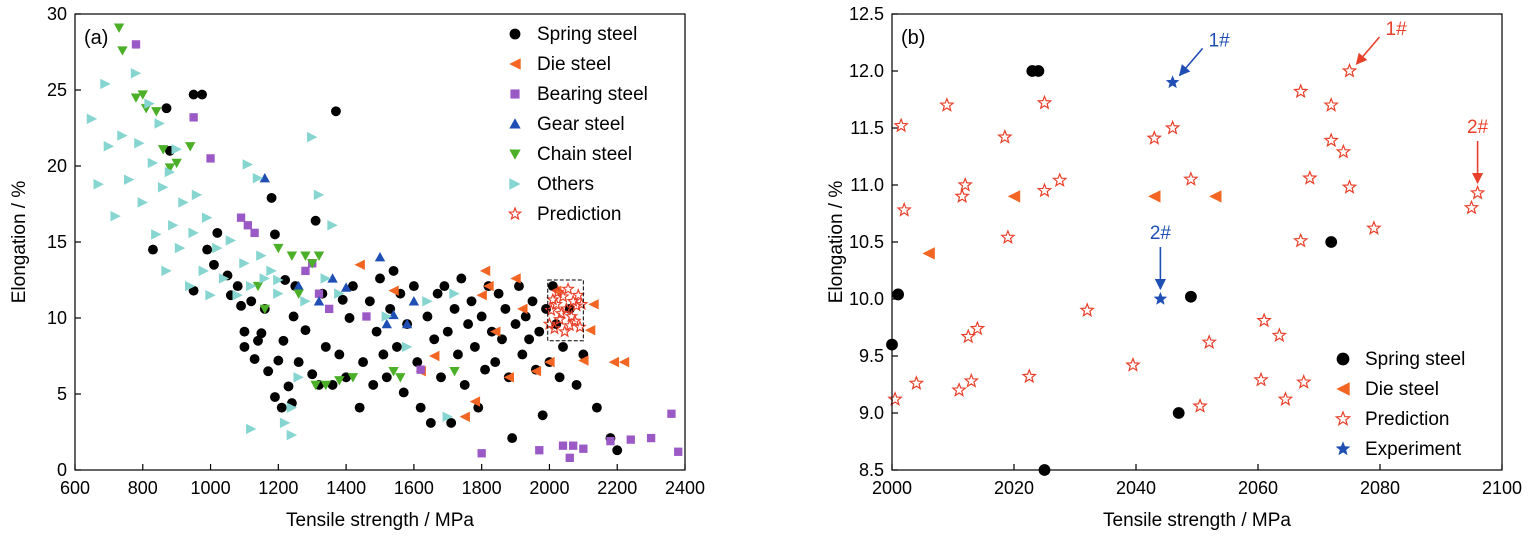 This screenshot has width=1536, height=546. I want to click on legend-marker-prediction, so click(1343, 418).